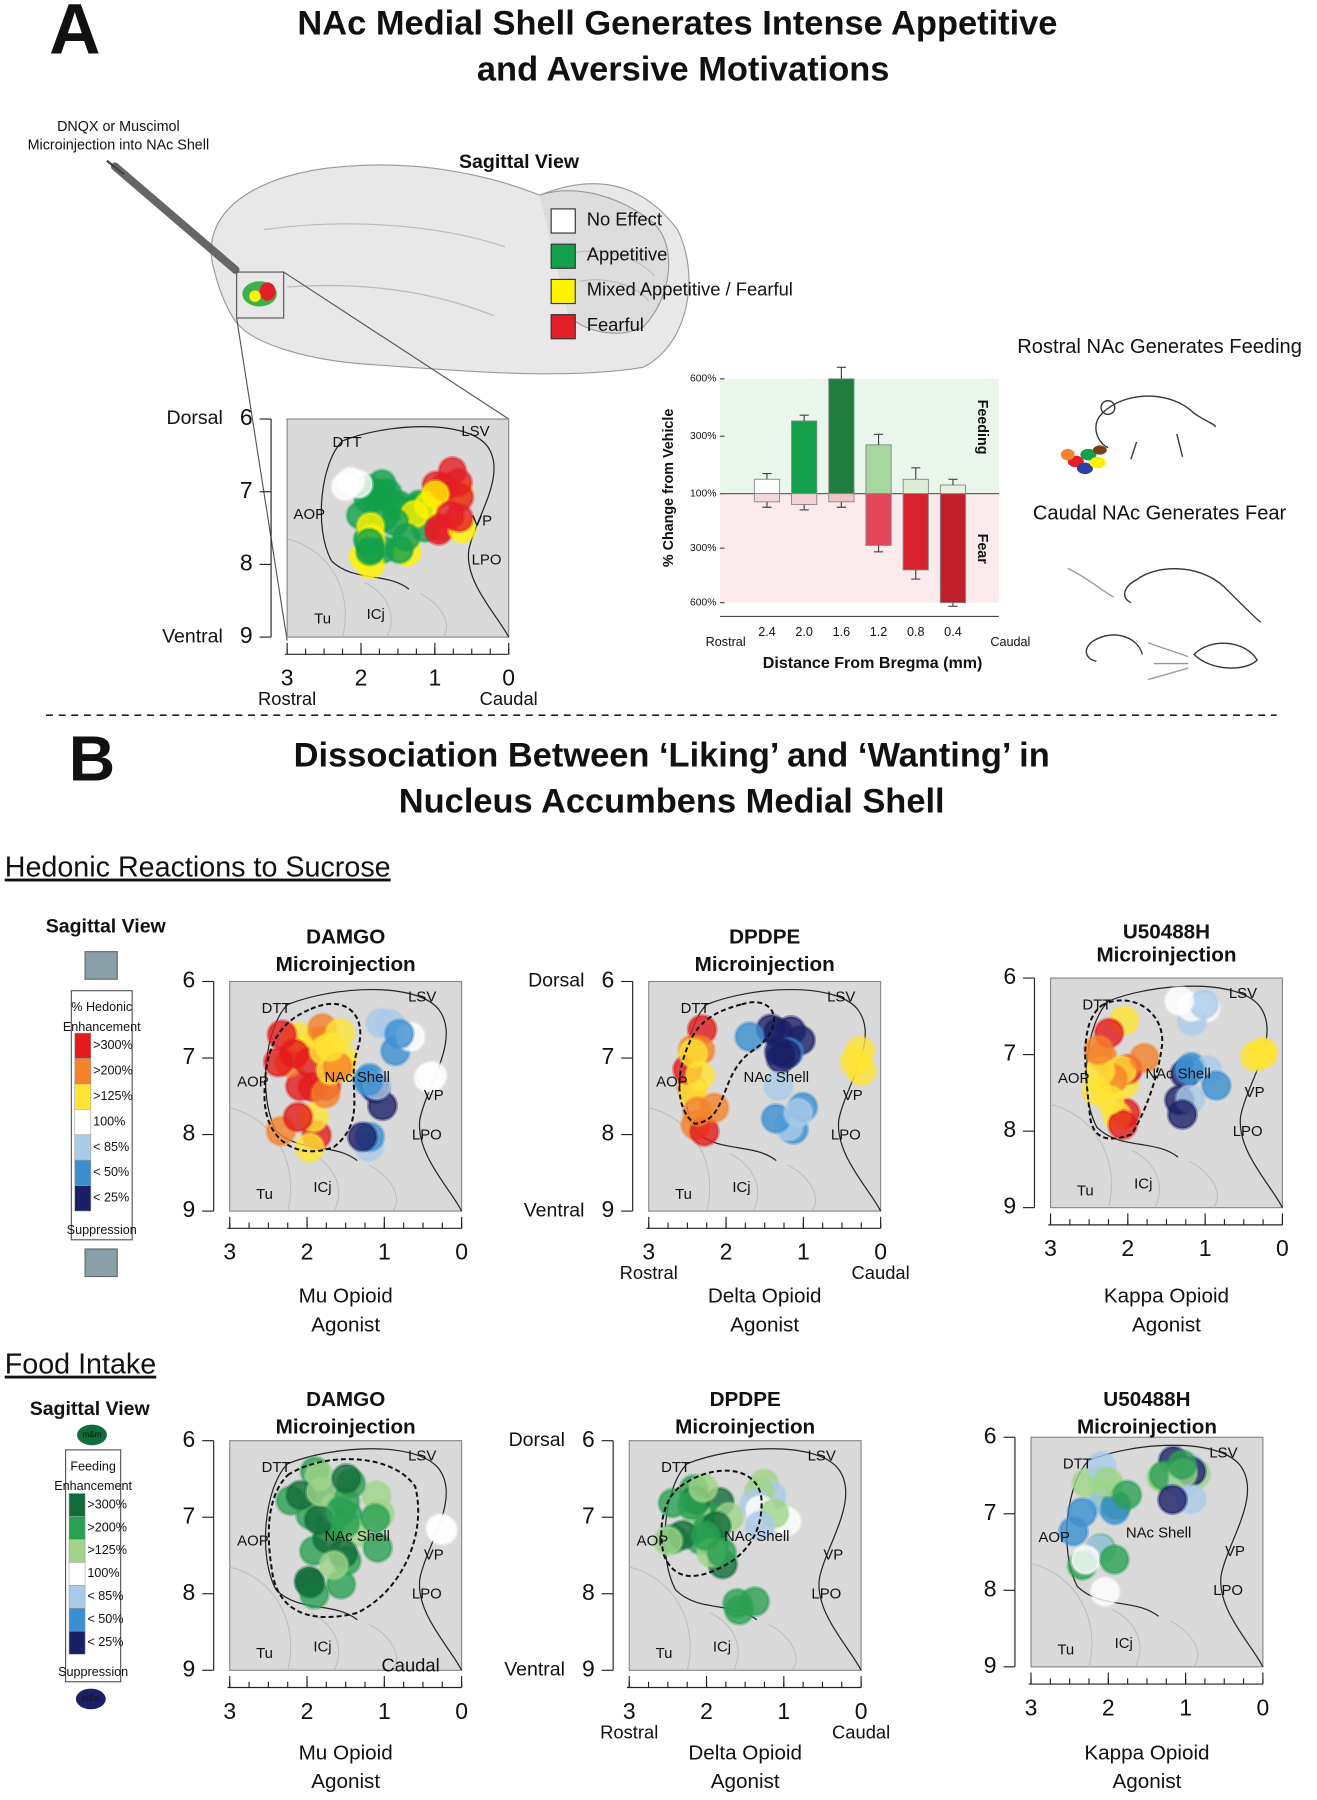 This screenshot has height=1800, width=1317. What do you see at coordinates (192, 636) in the screenshot?
I see `side-label: Ventral` at bounding box center [192, 636].